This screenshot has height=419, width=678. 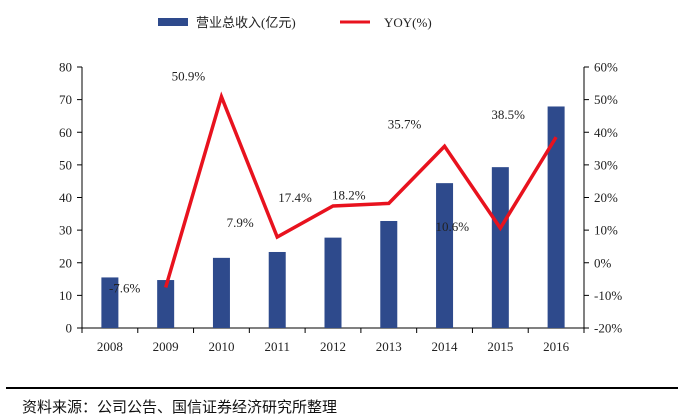 I want to click on right-axis-tick-label: 50%, so click(x=606, y=99).